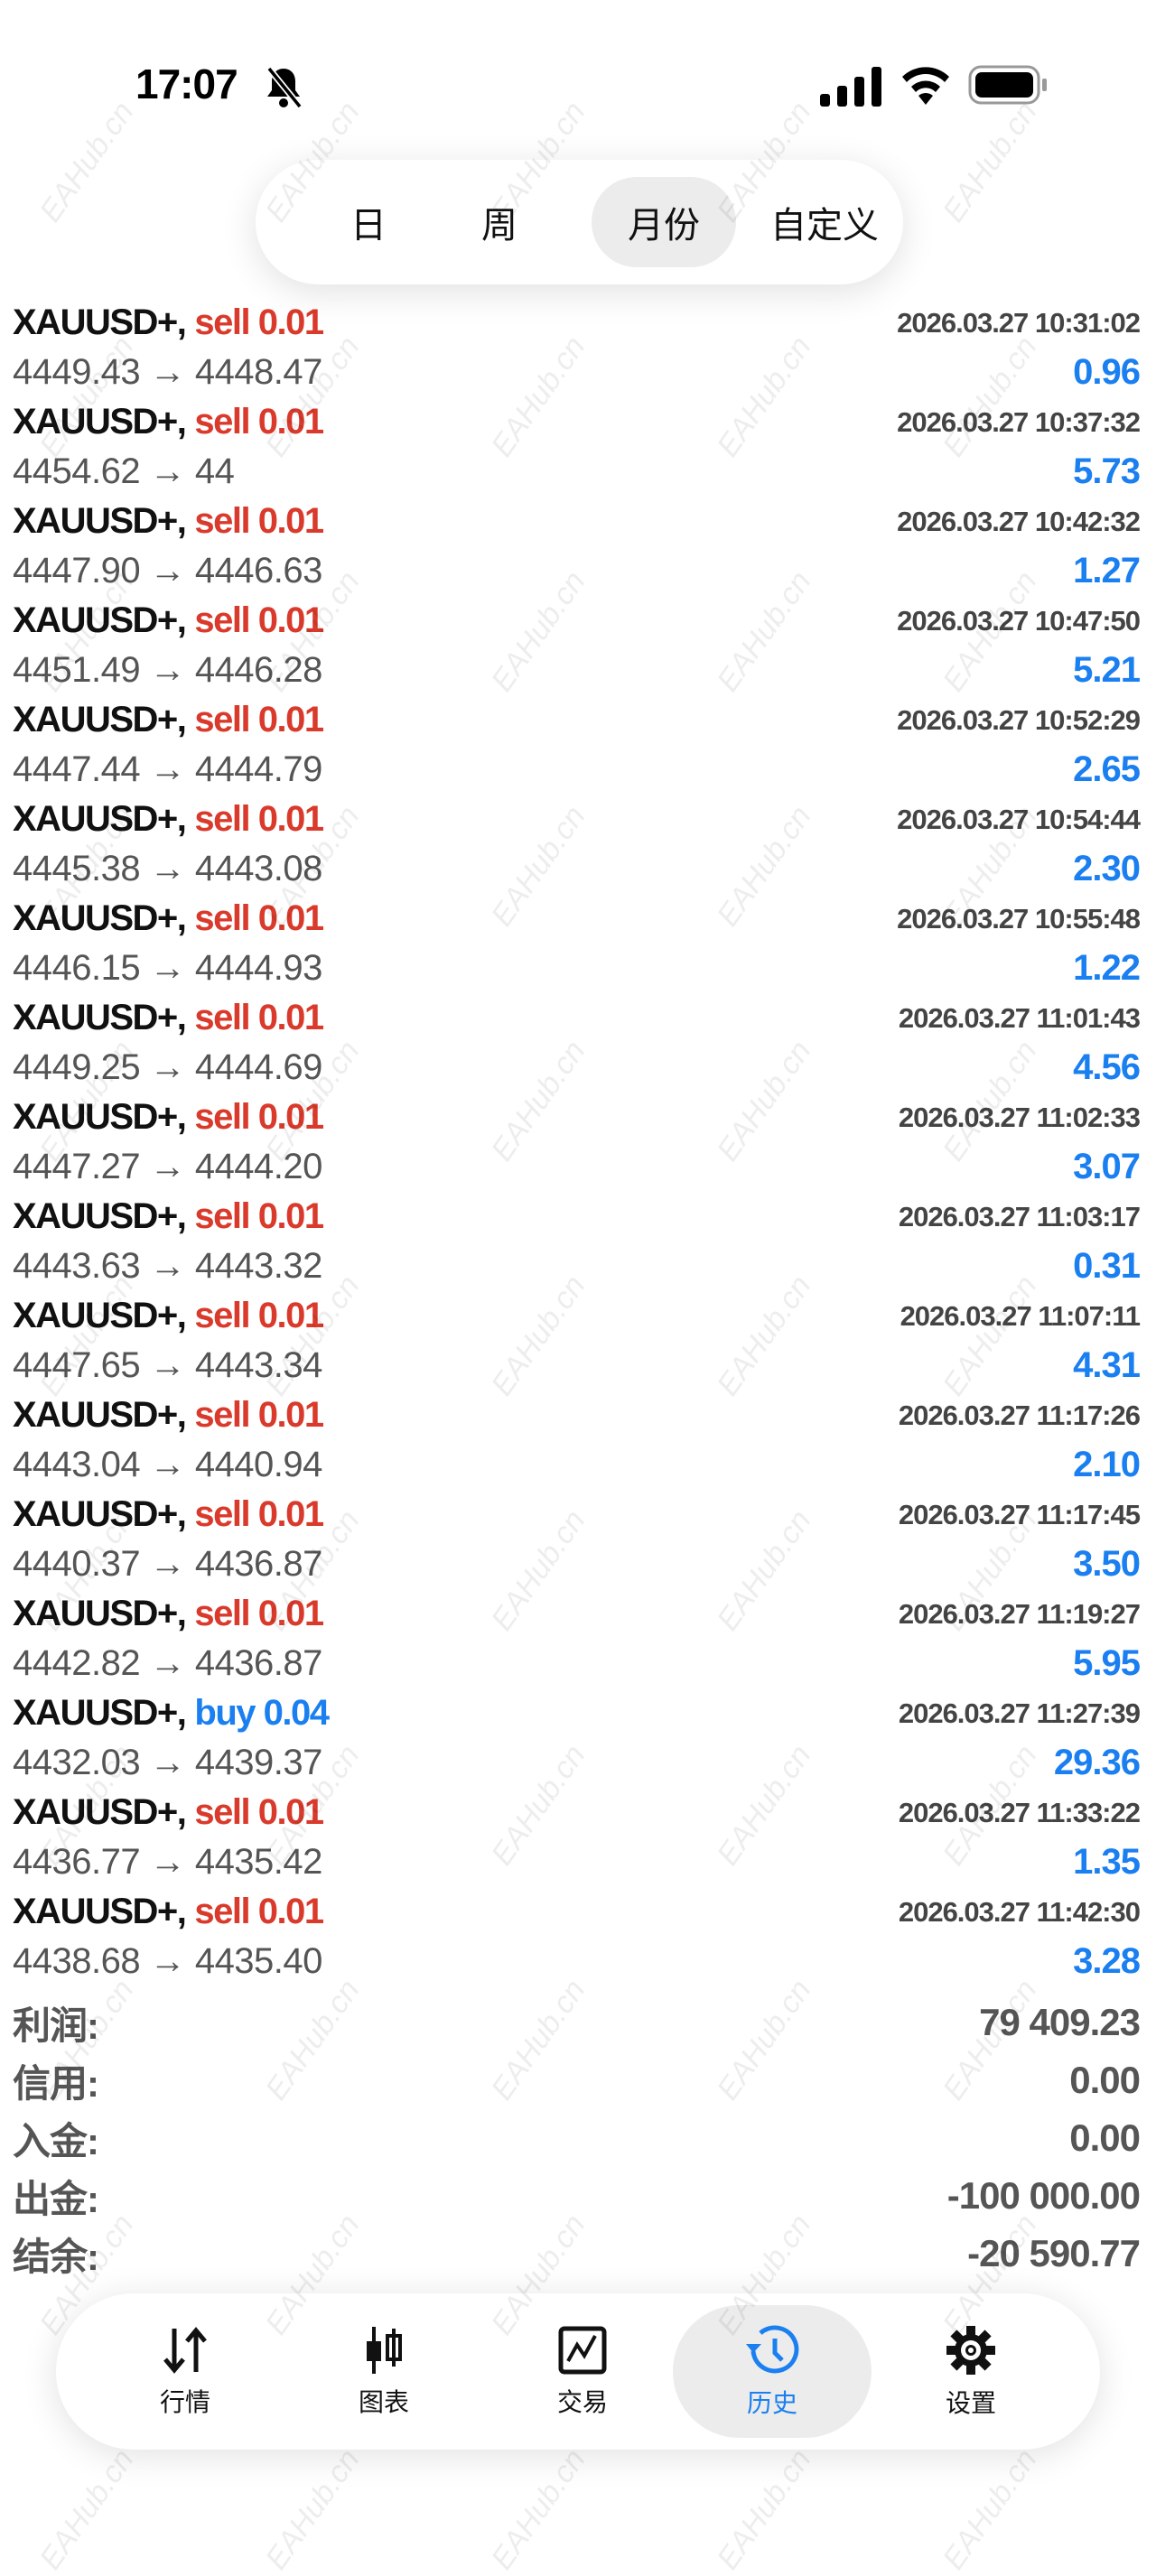  What do you see at coordinates (577, 1415) in the screenshot?
I see `trade-header: XAUUSD+, sell 0.01 2026.03.27 11:17:26` at bounding box center [577, 1415].